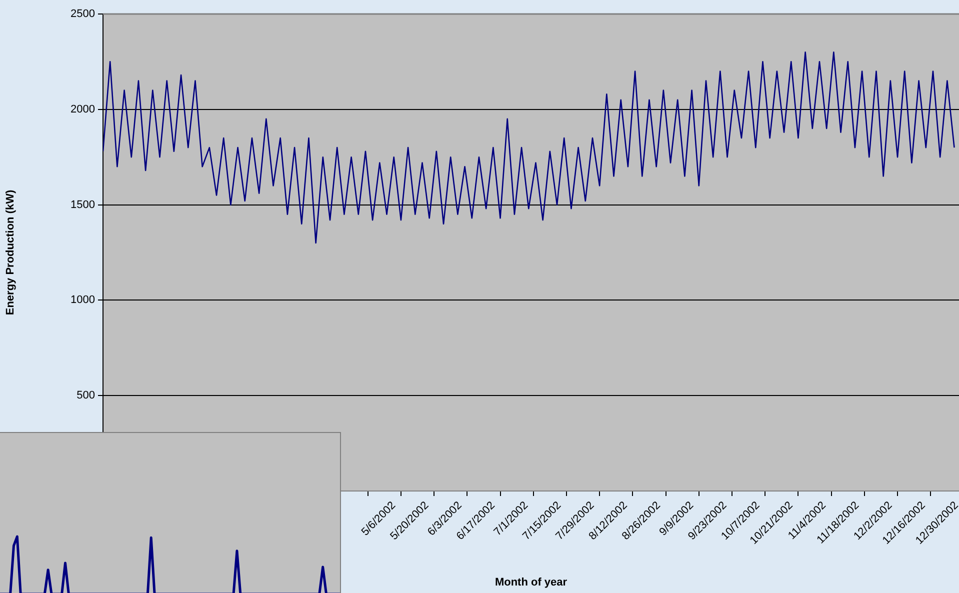  What do you see at coordinates (82, 109) in the screenshot?
I see `y-tick-label: 2000` at bounding box center [82, 109].